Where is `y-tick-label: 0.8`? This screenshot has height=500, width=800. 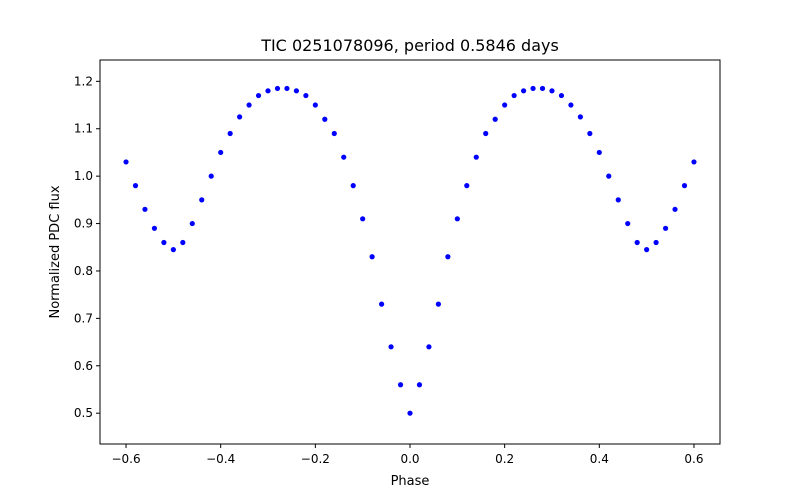
y-tick-label: 0.8 is located at coordinates (83, 271).